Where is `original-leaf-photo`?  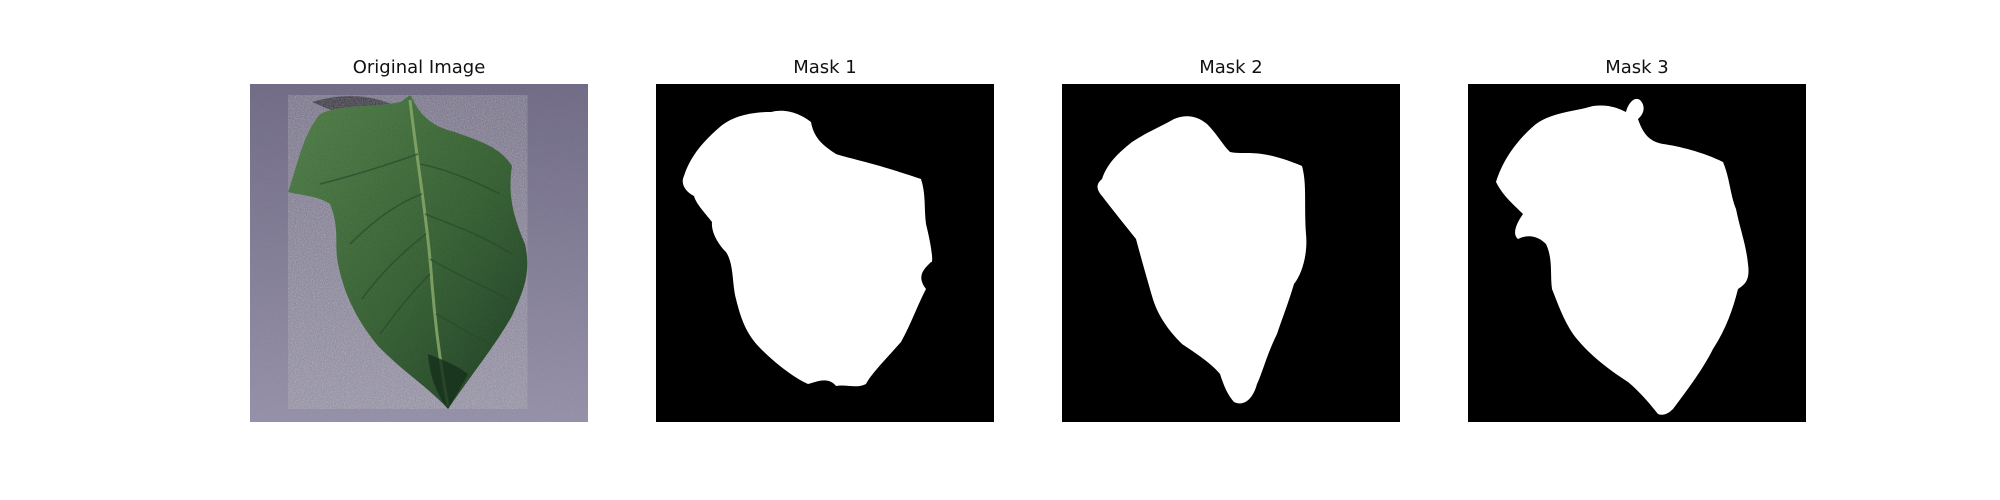
original-leaf-photo is located at coordinates (419, 253).